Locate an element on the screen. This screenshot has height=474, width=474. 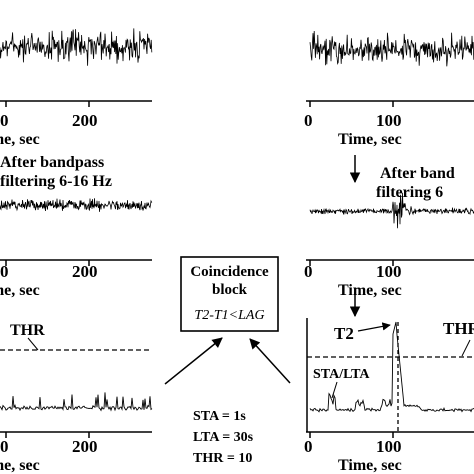
left-top-xlabel: Time, sec is located at coordinates (20, 139).